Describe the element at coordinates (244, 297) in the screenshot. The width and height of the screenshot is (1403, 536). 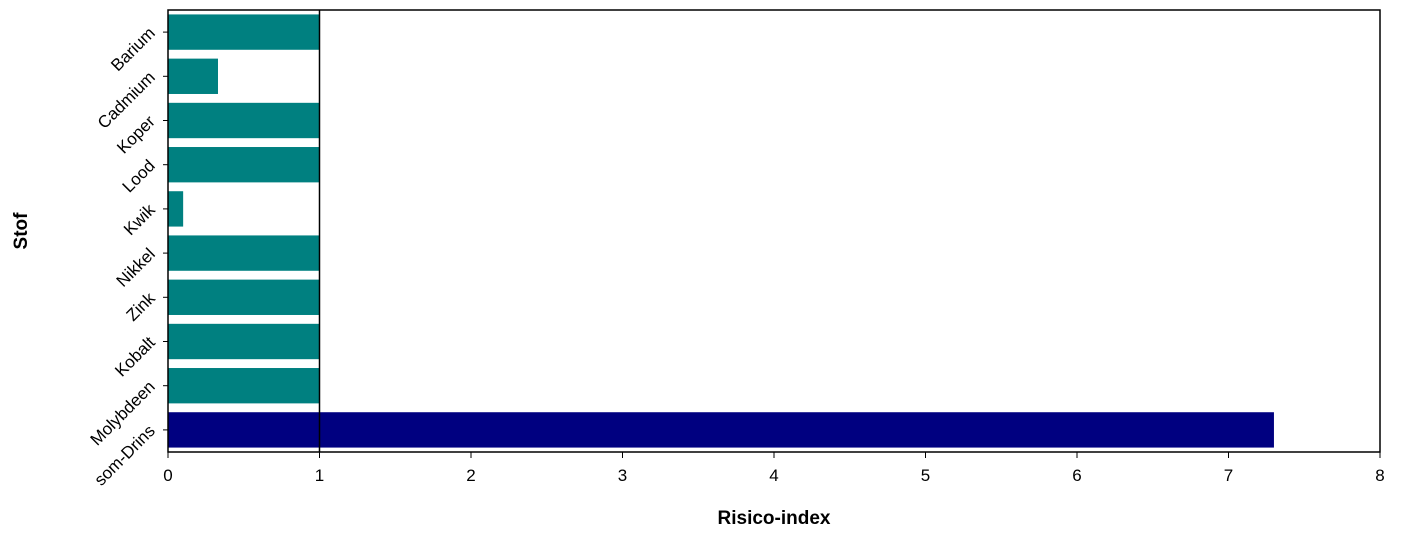
I see `bar-zink` at that location.